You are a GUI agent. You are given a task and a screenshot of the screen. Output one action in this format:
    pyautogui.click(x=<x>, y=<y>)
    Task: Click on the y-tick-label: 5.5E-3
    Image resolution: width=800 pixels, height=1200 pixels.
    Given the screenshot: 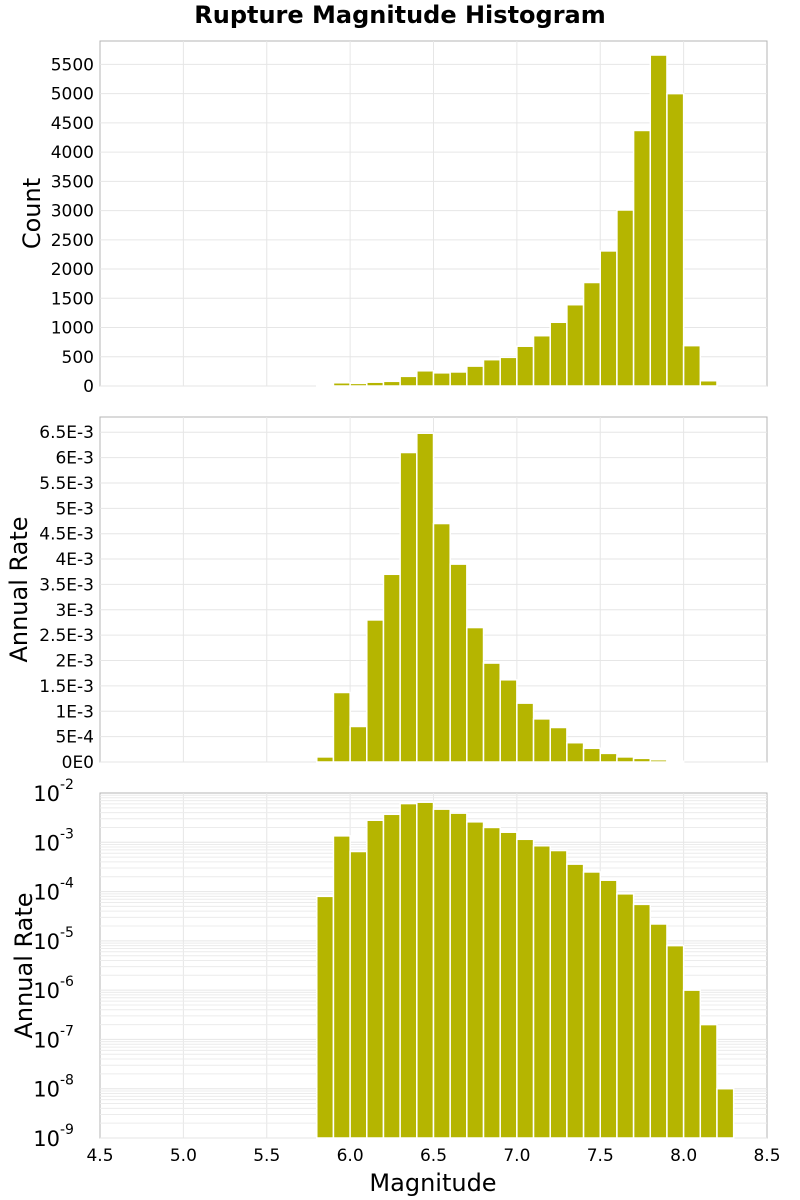 What is the action you would take?
    pyautogui.click(x=66, y=484)
    